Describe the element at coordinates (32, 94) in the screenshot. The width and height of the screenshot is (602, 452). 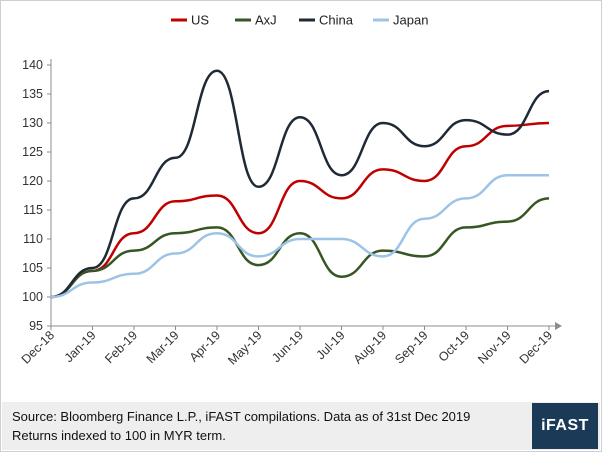
I see `y-tick-label: 135` at that location.